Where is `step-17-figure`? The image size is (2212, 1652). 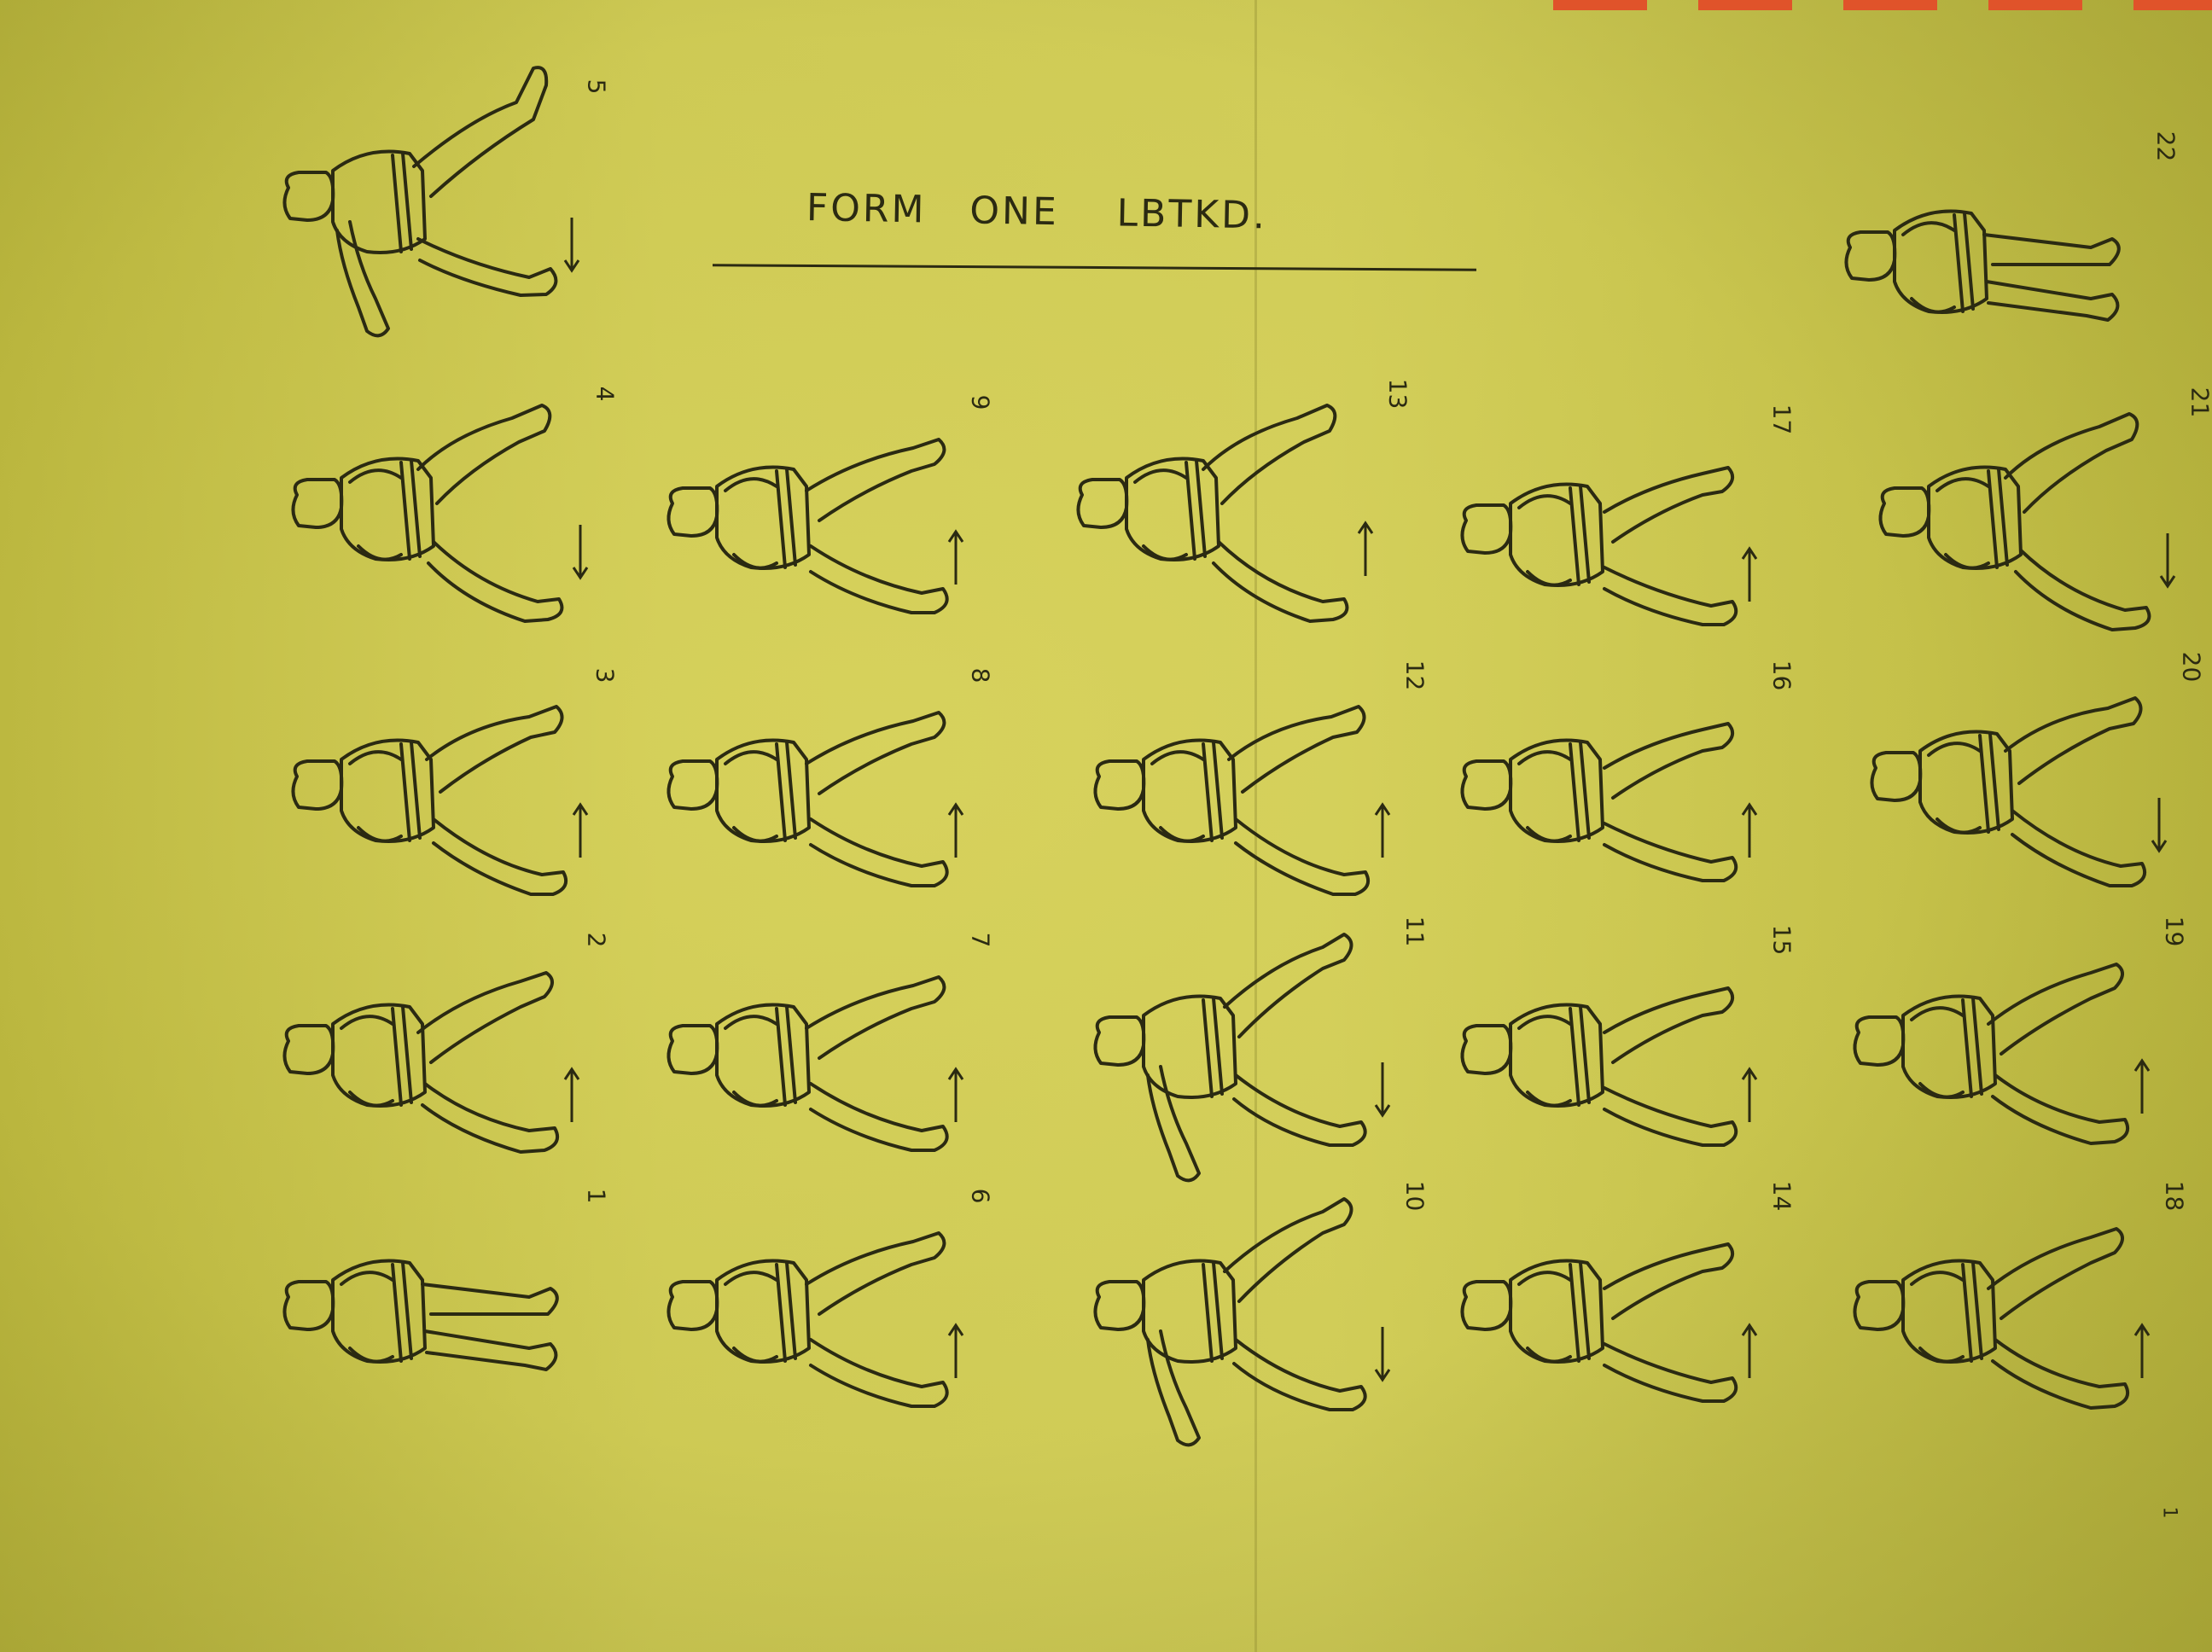 step-17-figure is located at coordinates (1604, 538).